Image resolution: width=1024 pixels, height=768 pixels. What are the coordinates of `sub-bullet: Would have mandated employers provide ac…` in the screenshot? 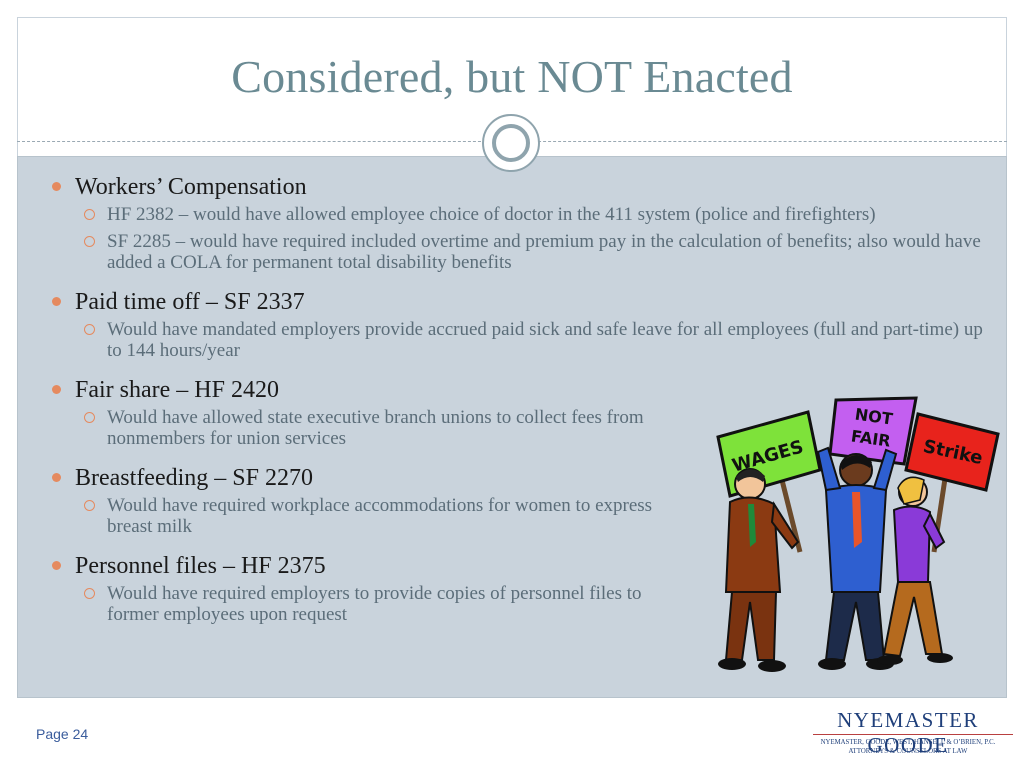 It's located at (520, 340).